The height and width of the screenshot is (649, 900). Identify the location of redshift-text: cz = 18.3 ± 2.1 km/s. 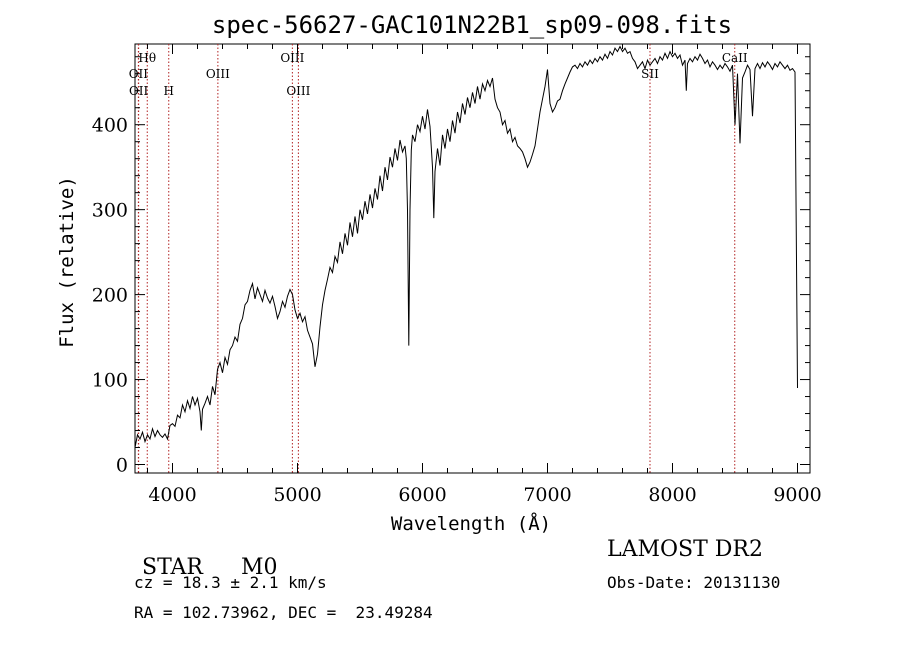
(230, 582).